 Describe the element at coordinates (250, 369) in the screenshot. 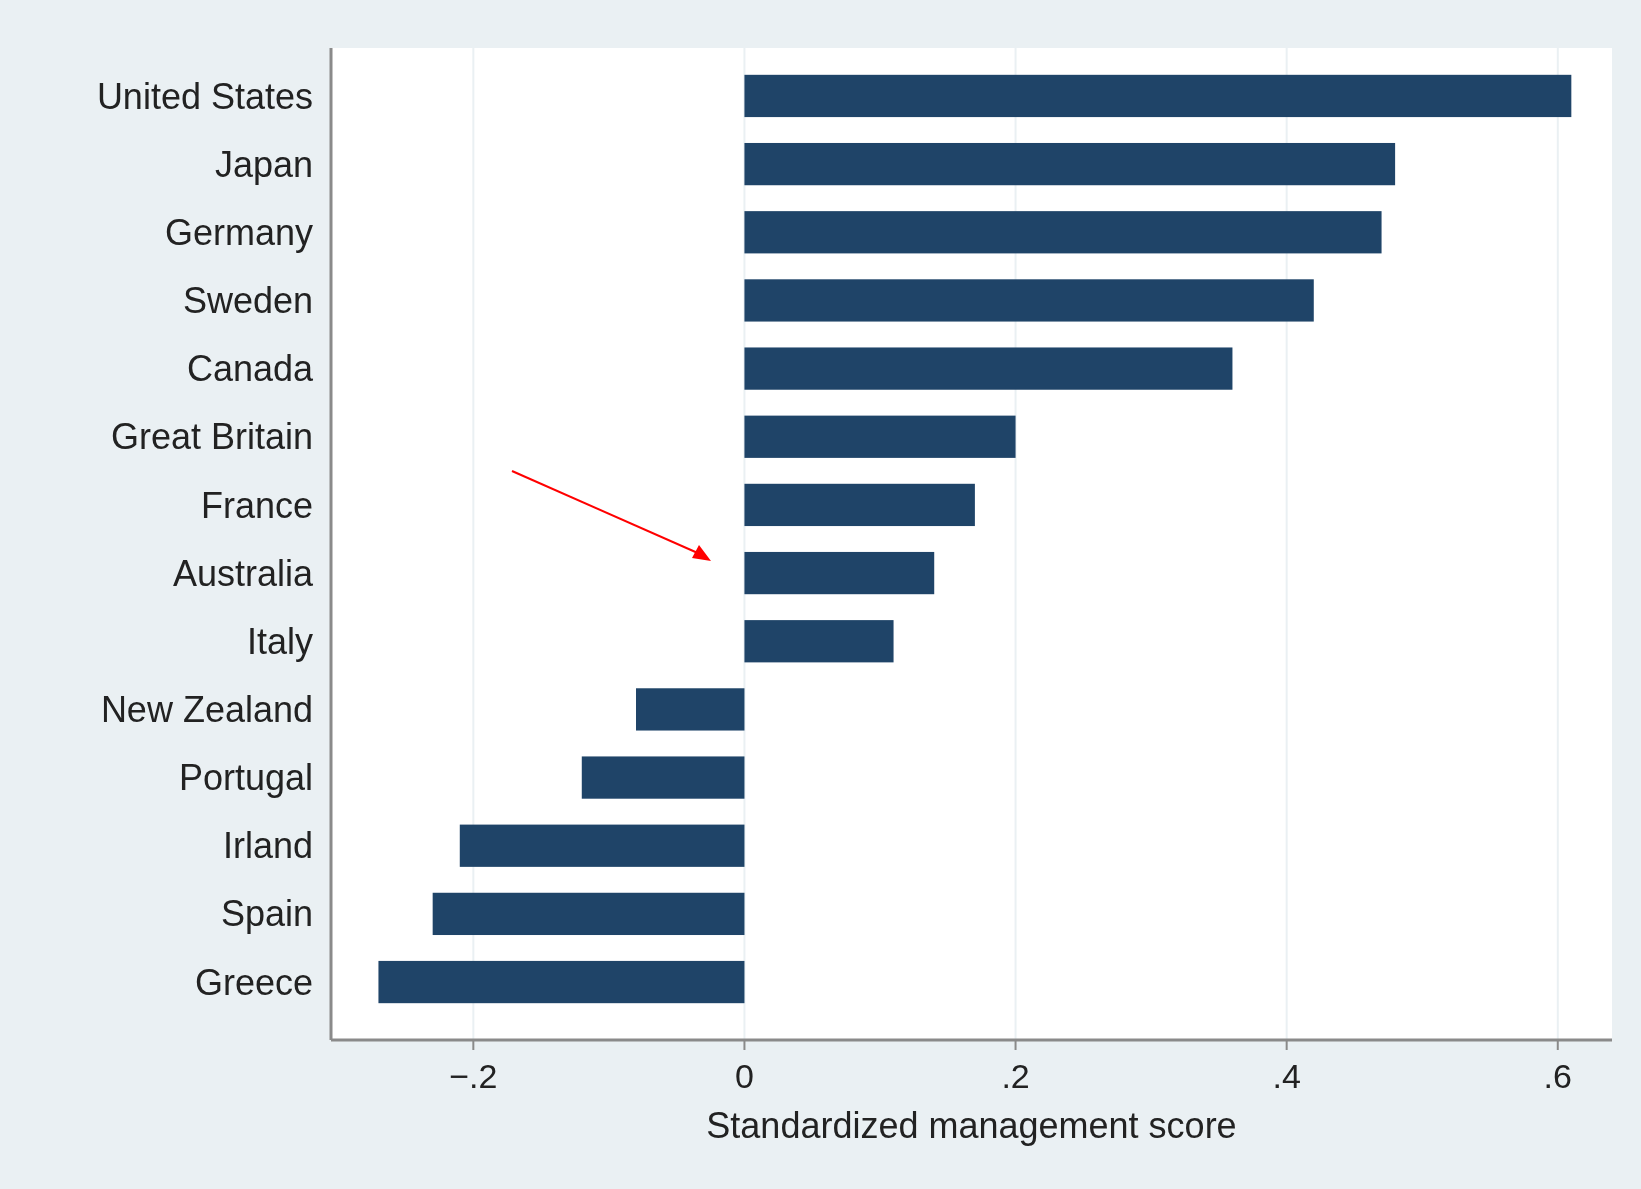

I see `y-tick-label: Canada` at that location.